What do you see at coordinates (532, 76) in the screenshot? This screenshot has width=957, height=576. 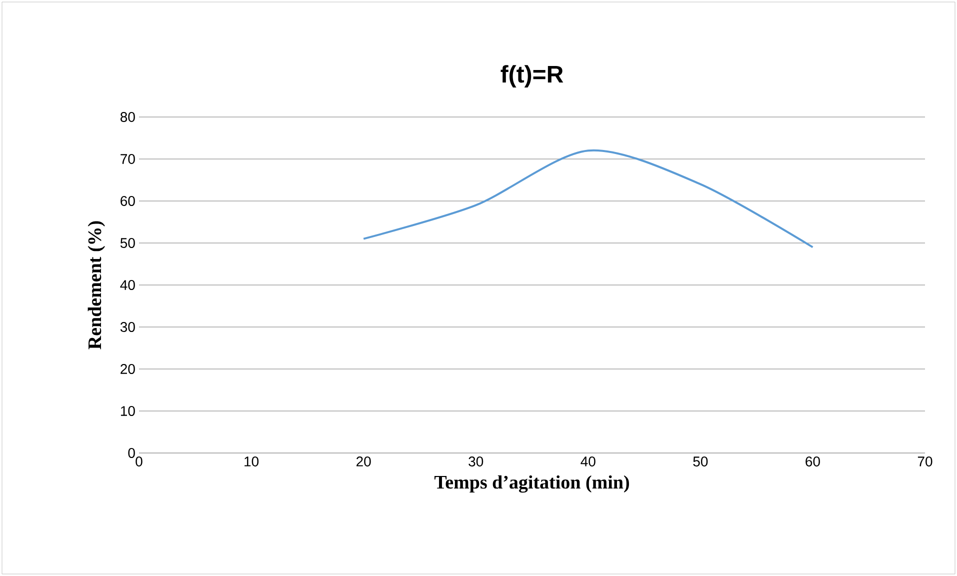 I see `chart-title: f(t)=R` at bounding box center [532, 76].